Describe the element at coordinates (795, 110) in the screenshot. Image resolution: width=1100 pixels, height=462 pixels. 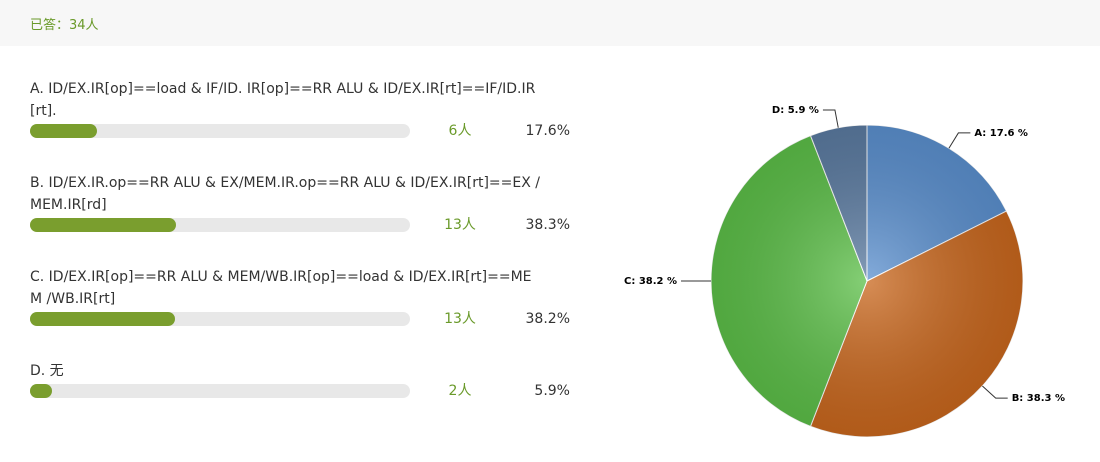
I see `slice-label: D: 5.9 %` at that location.